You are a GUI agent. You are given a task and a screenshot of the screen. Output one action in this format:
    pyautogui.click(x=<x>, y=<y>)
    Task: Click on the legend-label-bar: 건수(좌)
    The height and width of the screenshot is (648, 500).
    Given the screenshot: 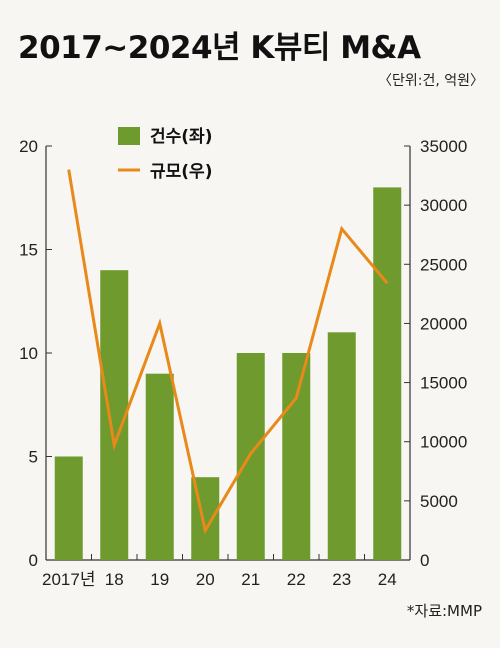 What is the action you would take?
    pyautogui.click(x=181, y=137)
    